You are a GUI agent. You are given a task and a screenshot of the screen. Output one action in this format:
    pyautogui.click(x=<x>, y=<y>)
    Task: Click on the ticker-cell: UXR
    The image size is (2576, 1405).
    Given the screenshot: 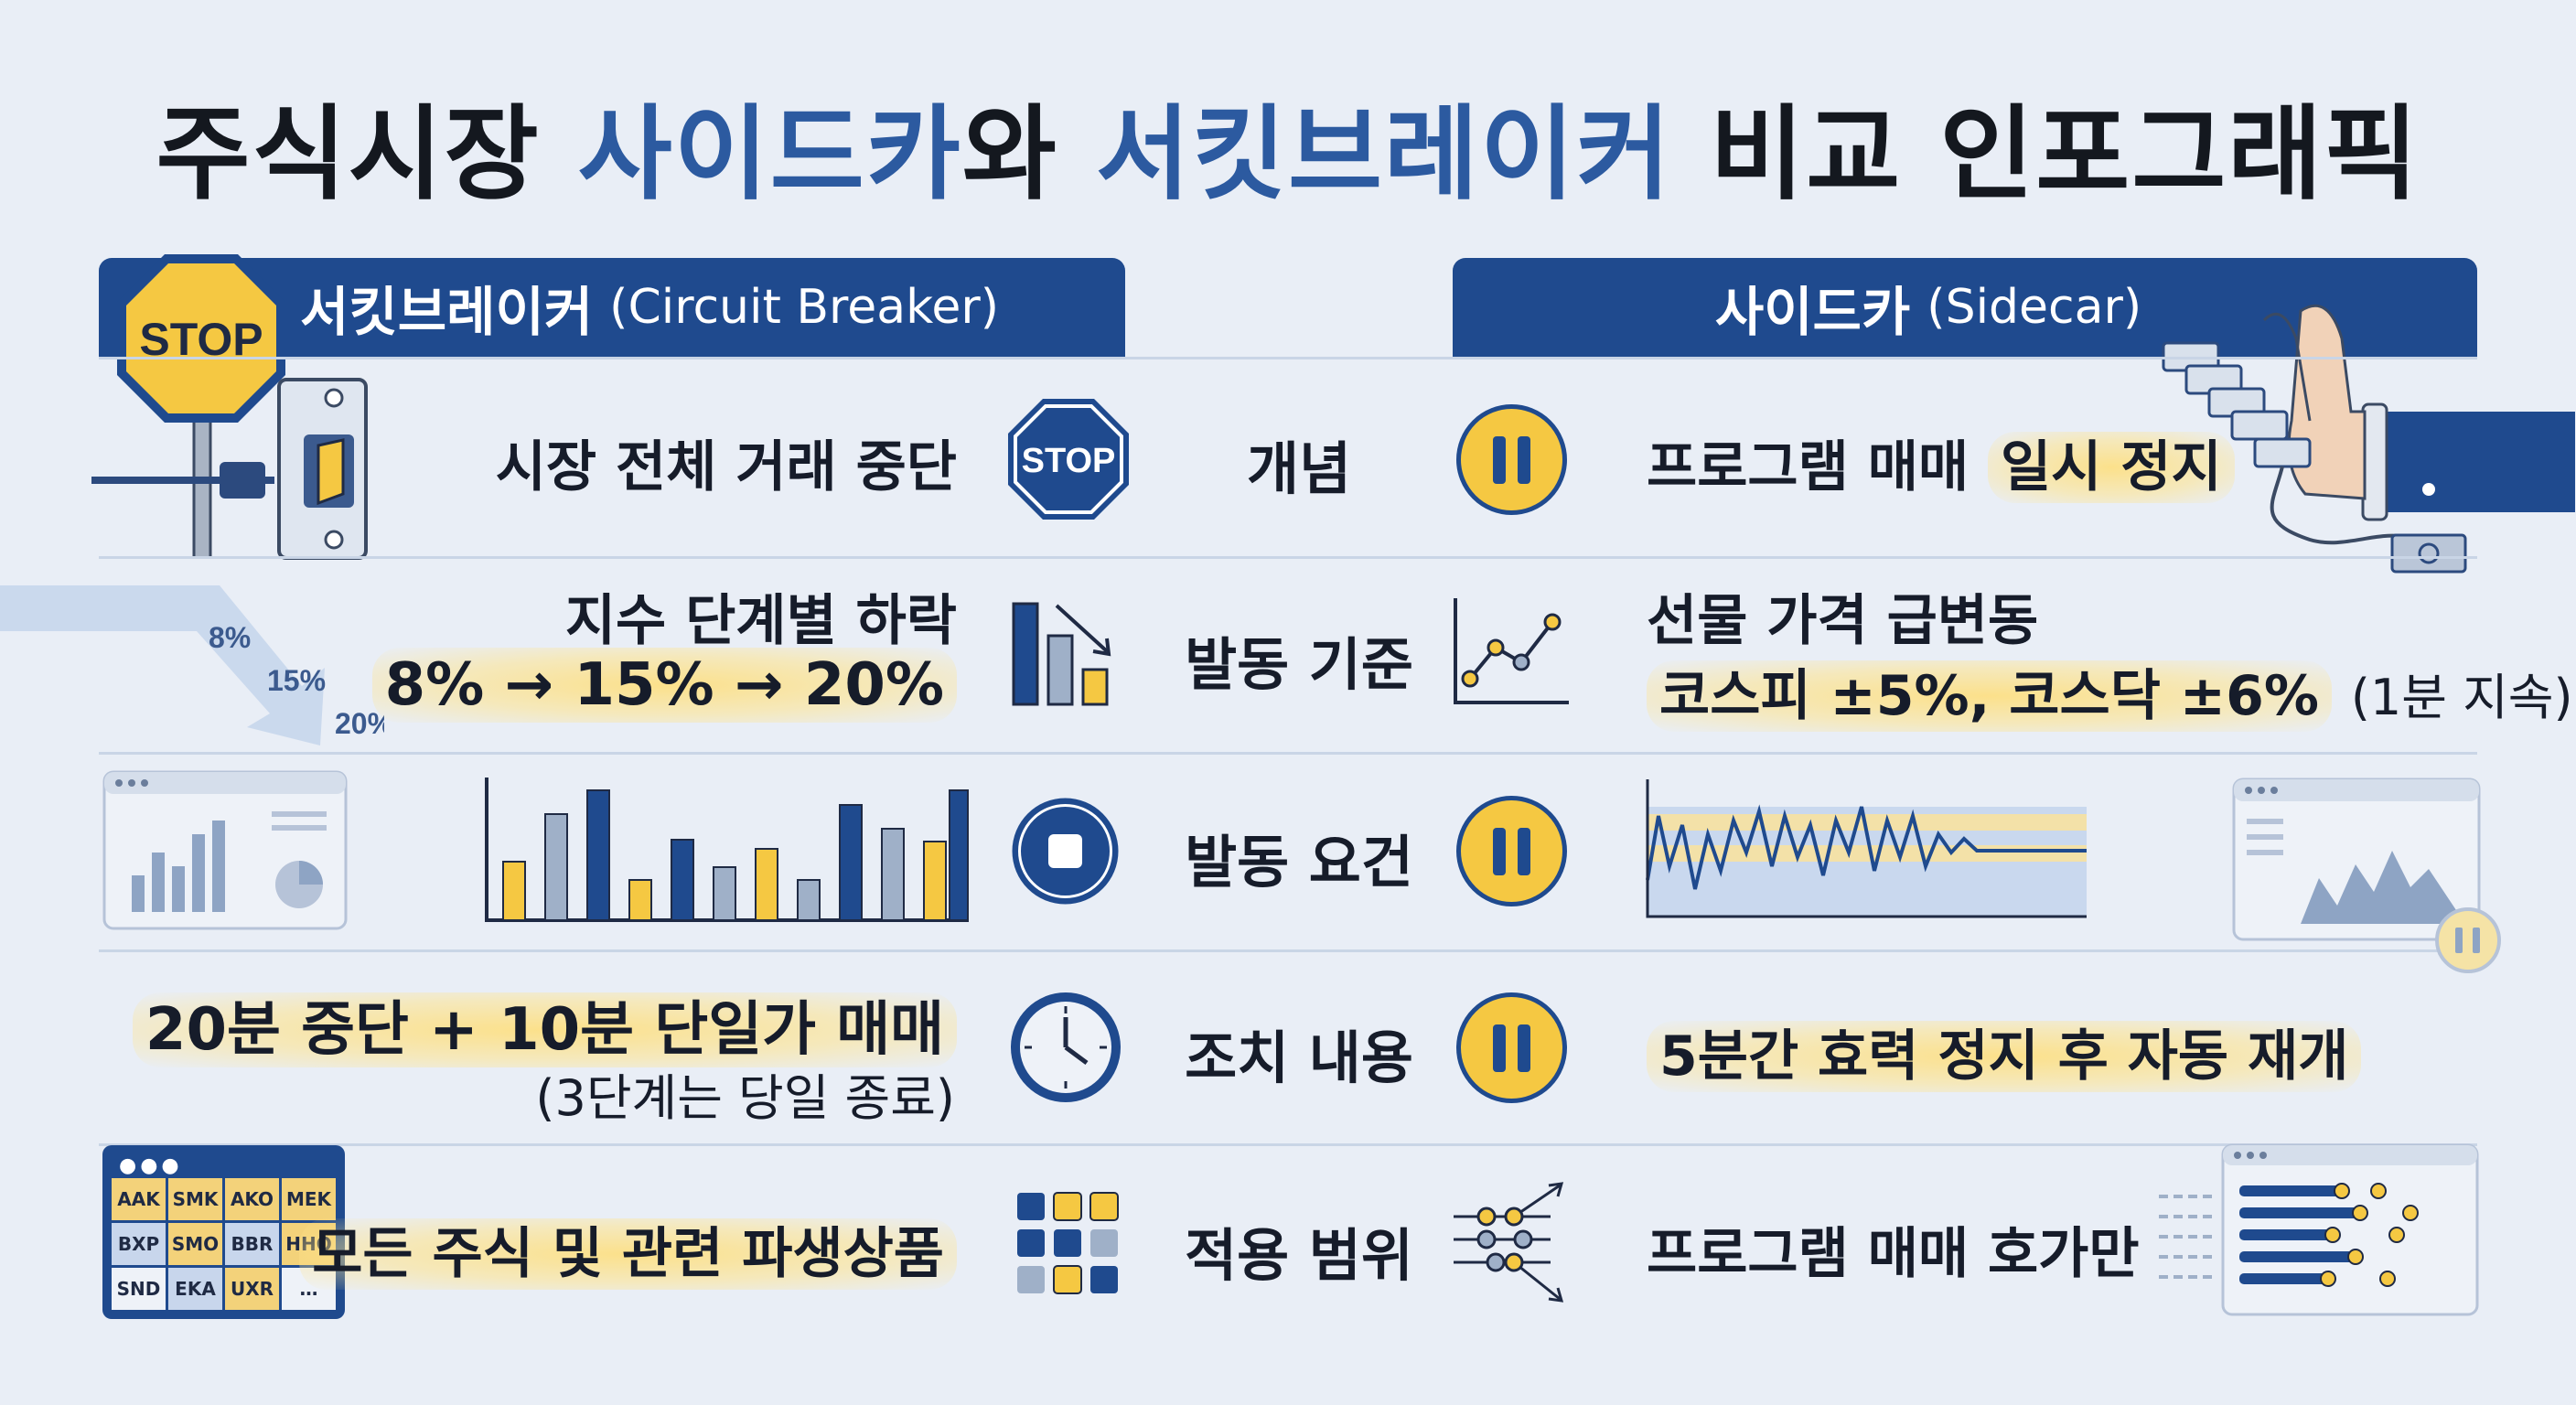 What is the action you would take?
    pyautogui.click(x=252, y=1289)
    